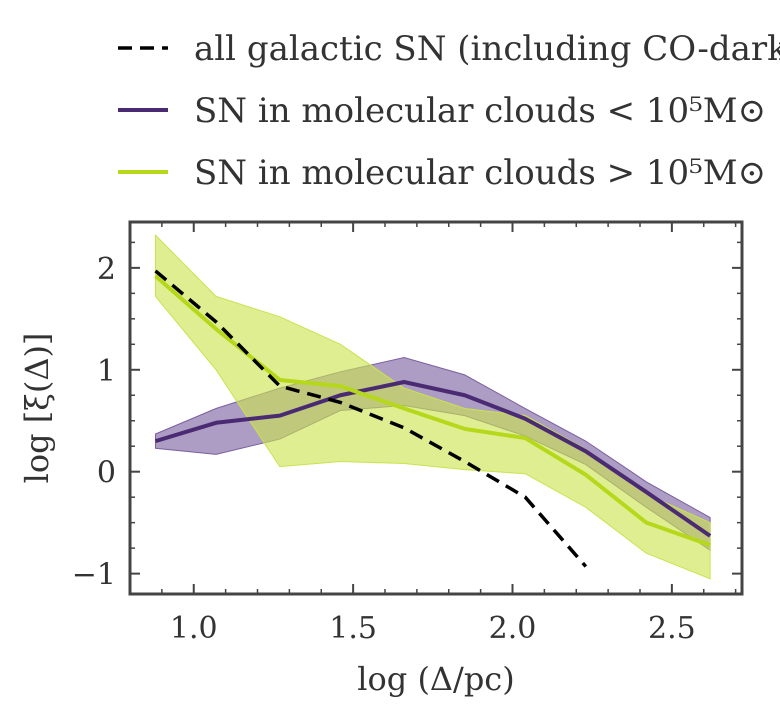 This screenshot has height=712, width=780. Describe the element at coordinates (106, 473) in the screenshot. I see `y-tick-label: 0` at that location.